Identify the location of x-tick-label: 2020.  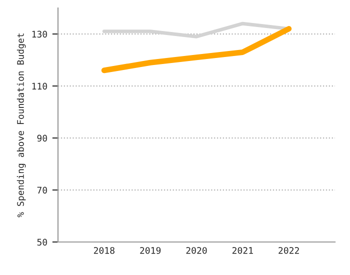
(196, 250).